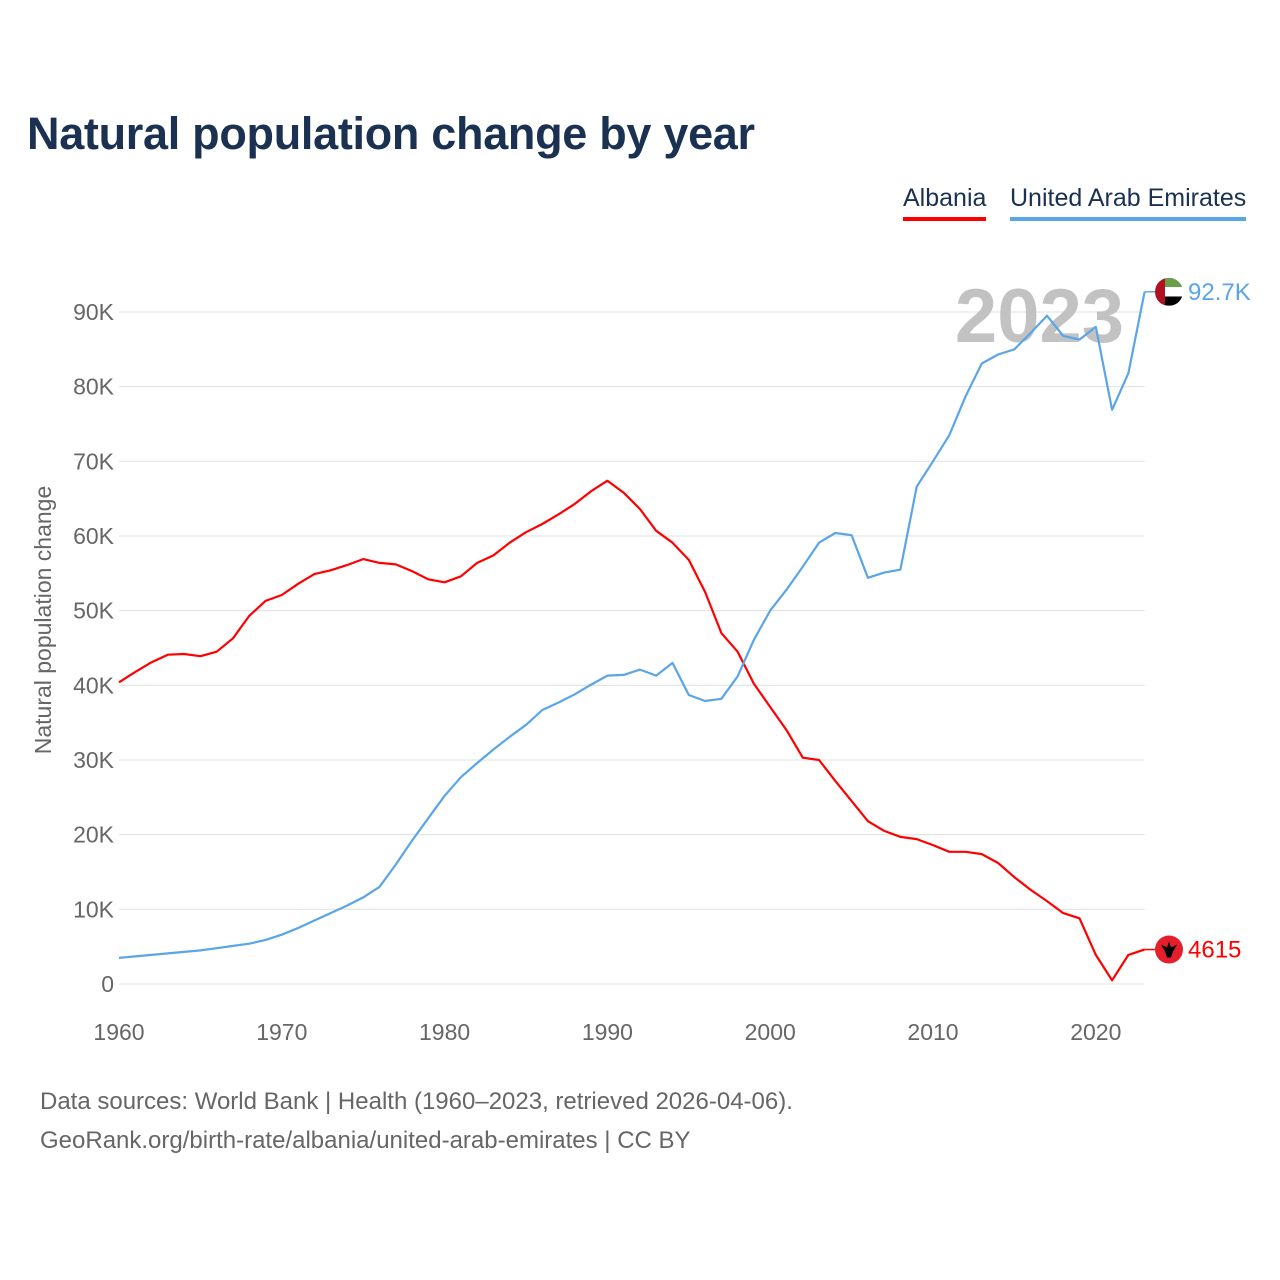 This screenshot has width=1280, height=1280. Describe the element at coordinates (94, 909) in the screenshot. I see `y-tick-label: 10K` at that location.